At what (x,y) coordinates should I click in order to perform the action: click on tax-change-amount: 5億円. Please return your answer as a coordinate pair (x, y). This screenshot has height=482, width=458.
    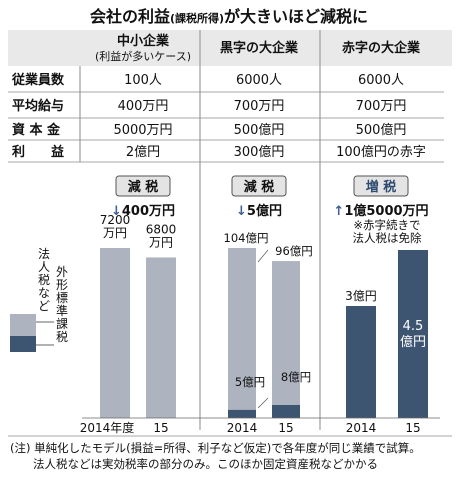
    Looking at the image, I should click on (264, 211).